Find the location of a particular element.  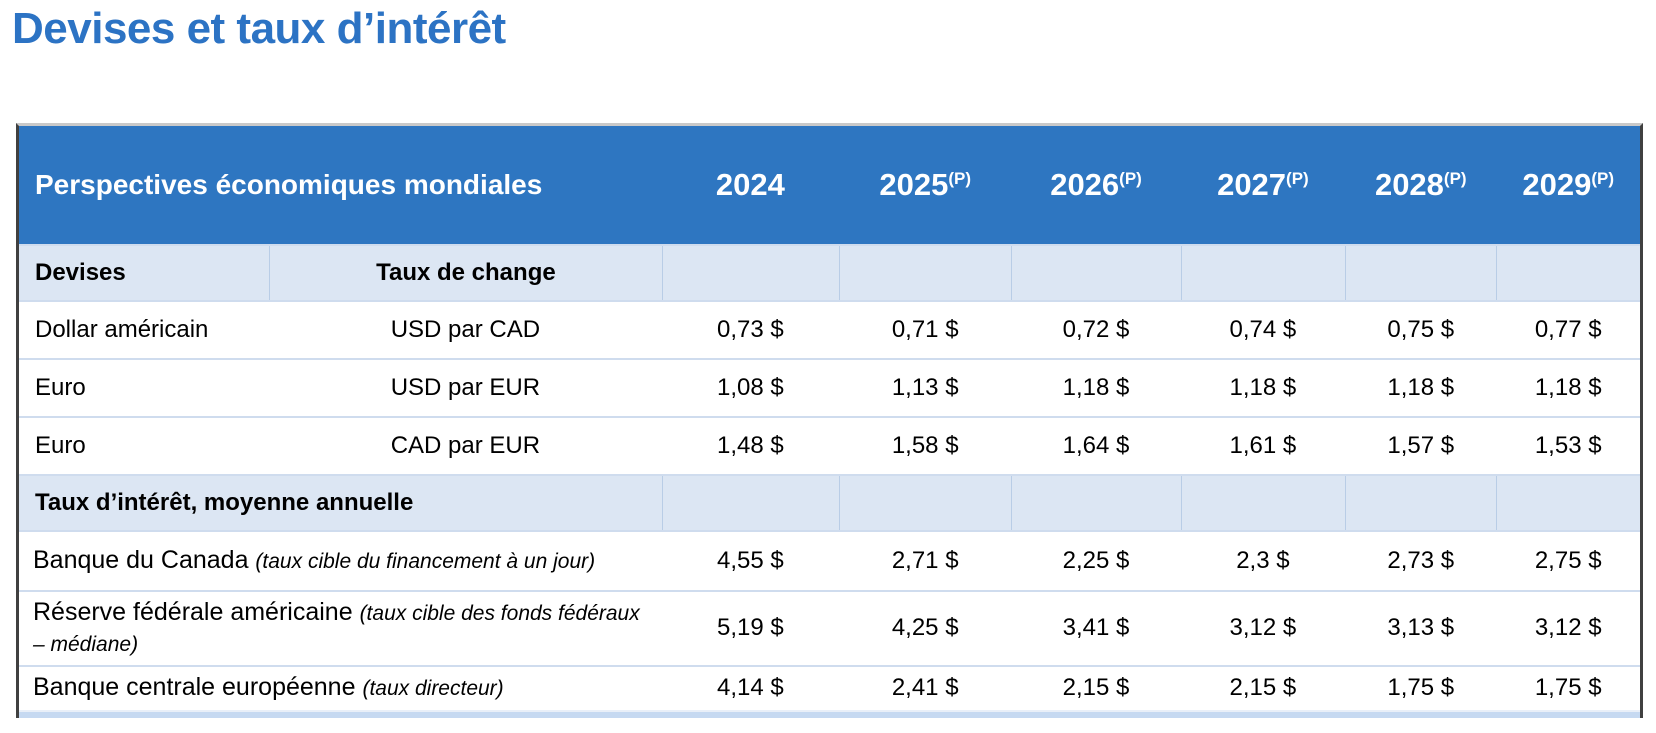

year-header-2029: 2029(P) is located at coordinates (1567, 185).